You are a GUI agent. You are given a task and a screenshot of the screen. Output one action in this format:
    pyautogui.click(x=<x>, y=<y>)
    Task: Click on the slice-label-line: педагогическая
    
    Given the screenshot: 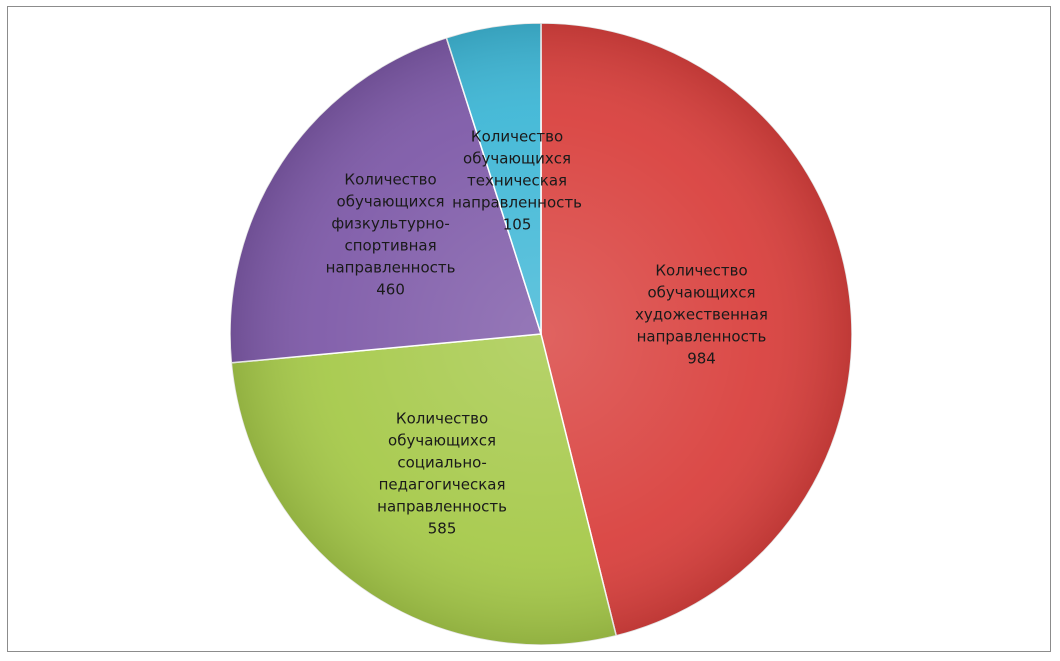 What is the action you would take?
    pyautogui.click(x=442, y=485)
    